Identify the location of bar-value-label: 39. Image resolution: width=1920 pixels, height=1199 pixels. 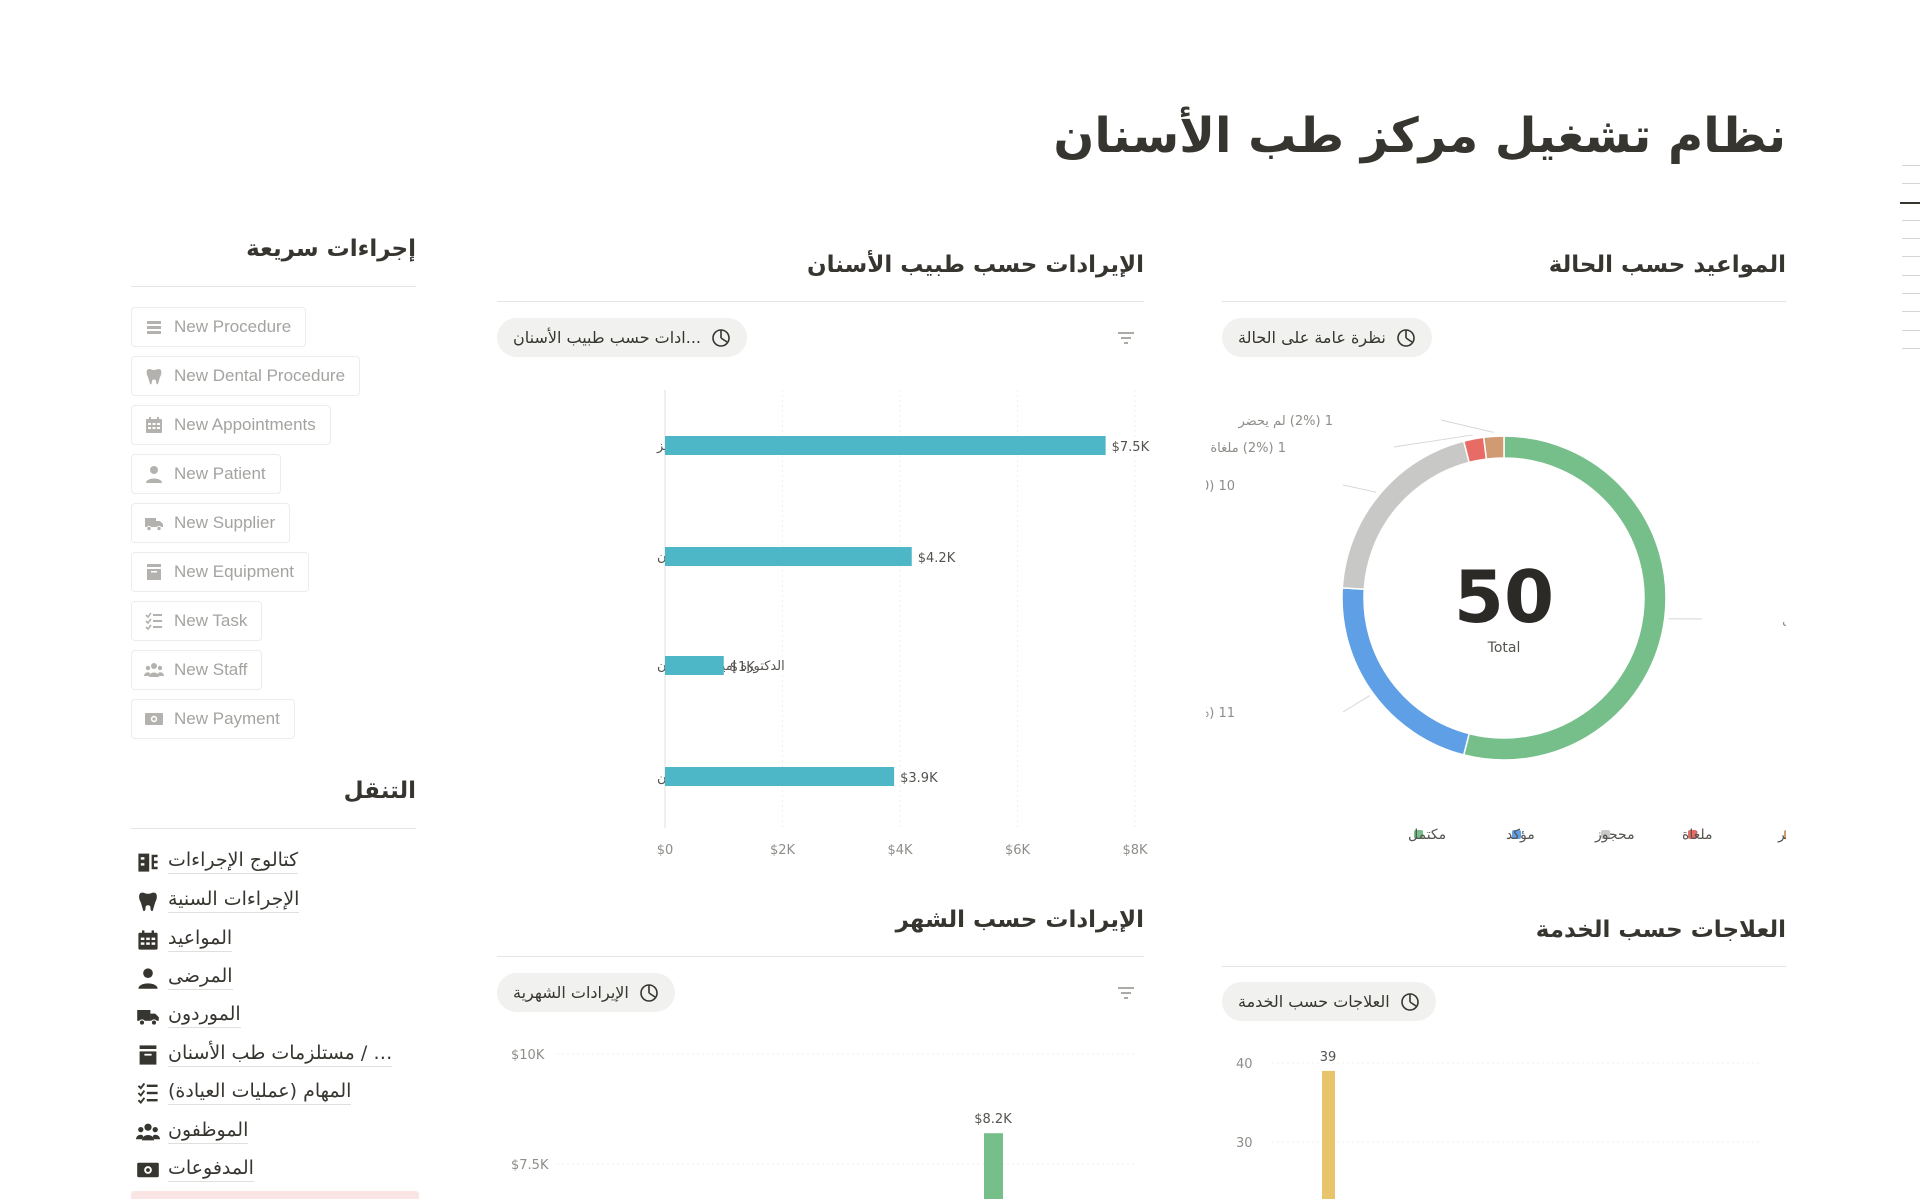
(1328, 1057).